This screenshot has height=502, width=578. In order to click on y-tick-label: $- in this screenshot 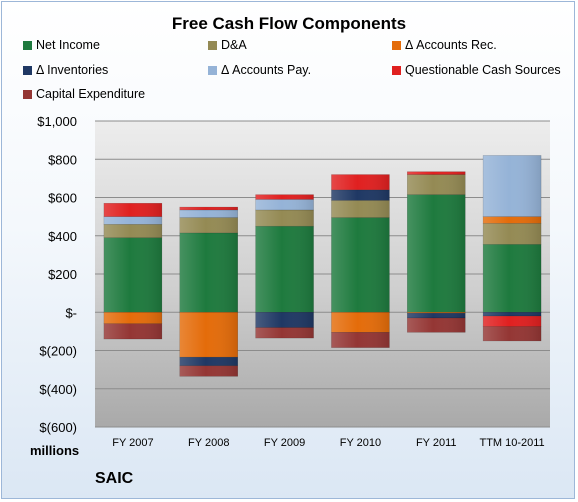, I will do `click(71, 312)`.